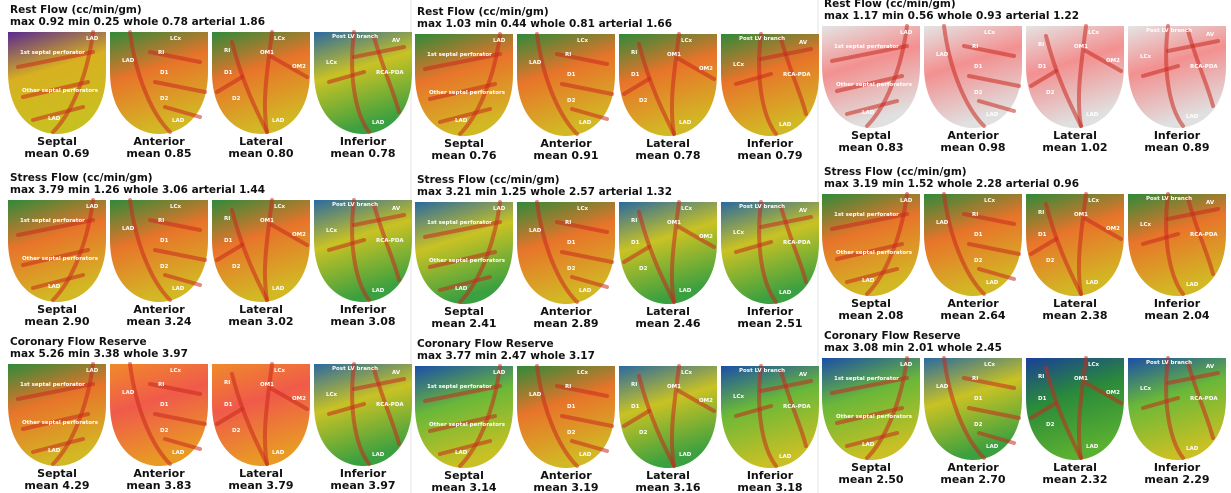 This screenshot has width=1231, height=493. I want to click on view-mean: mean 2.32, so click(1074, 479).